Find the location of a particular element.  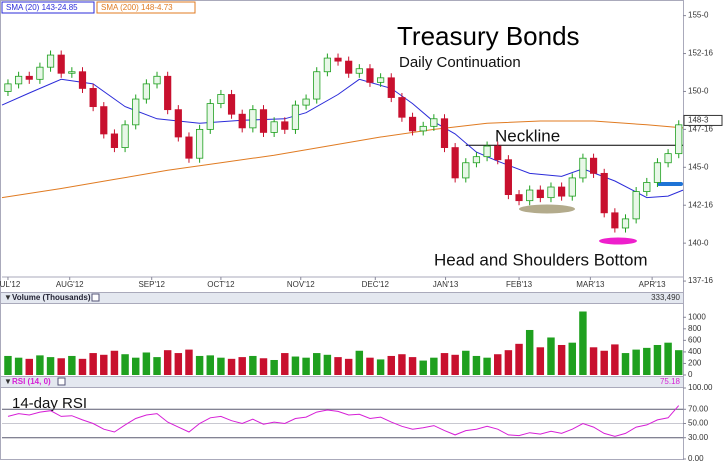

rsi-current: 75.18 is located at coordinates (670, 381).